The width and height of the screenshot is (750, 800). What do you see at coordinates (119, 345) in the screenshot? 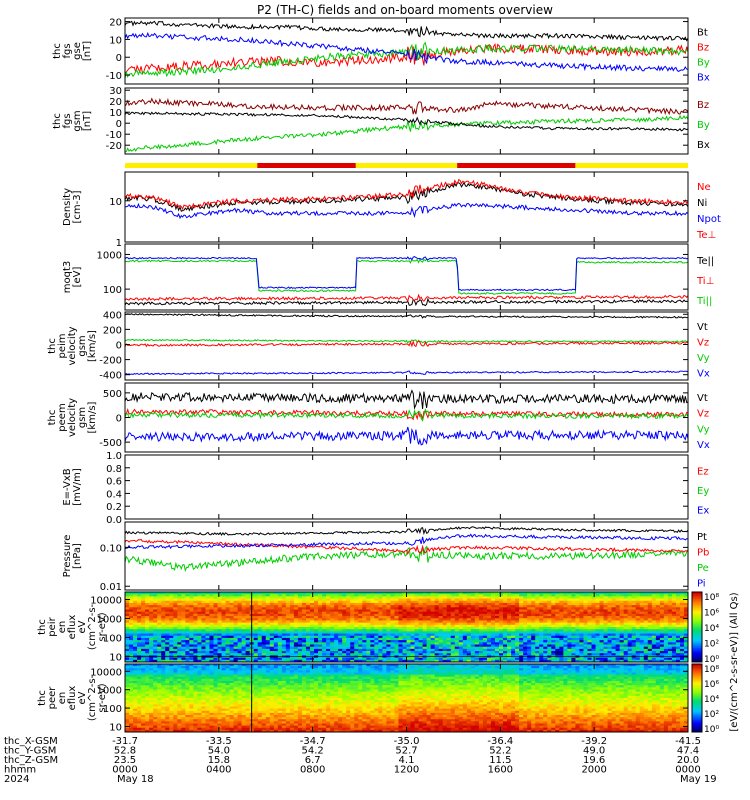
I see `y-tick-label: 0` at bounding box center [119, 345].